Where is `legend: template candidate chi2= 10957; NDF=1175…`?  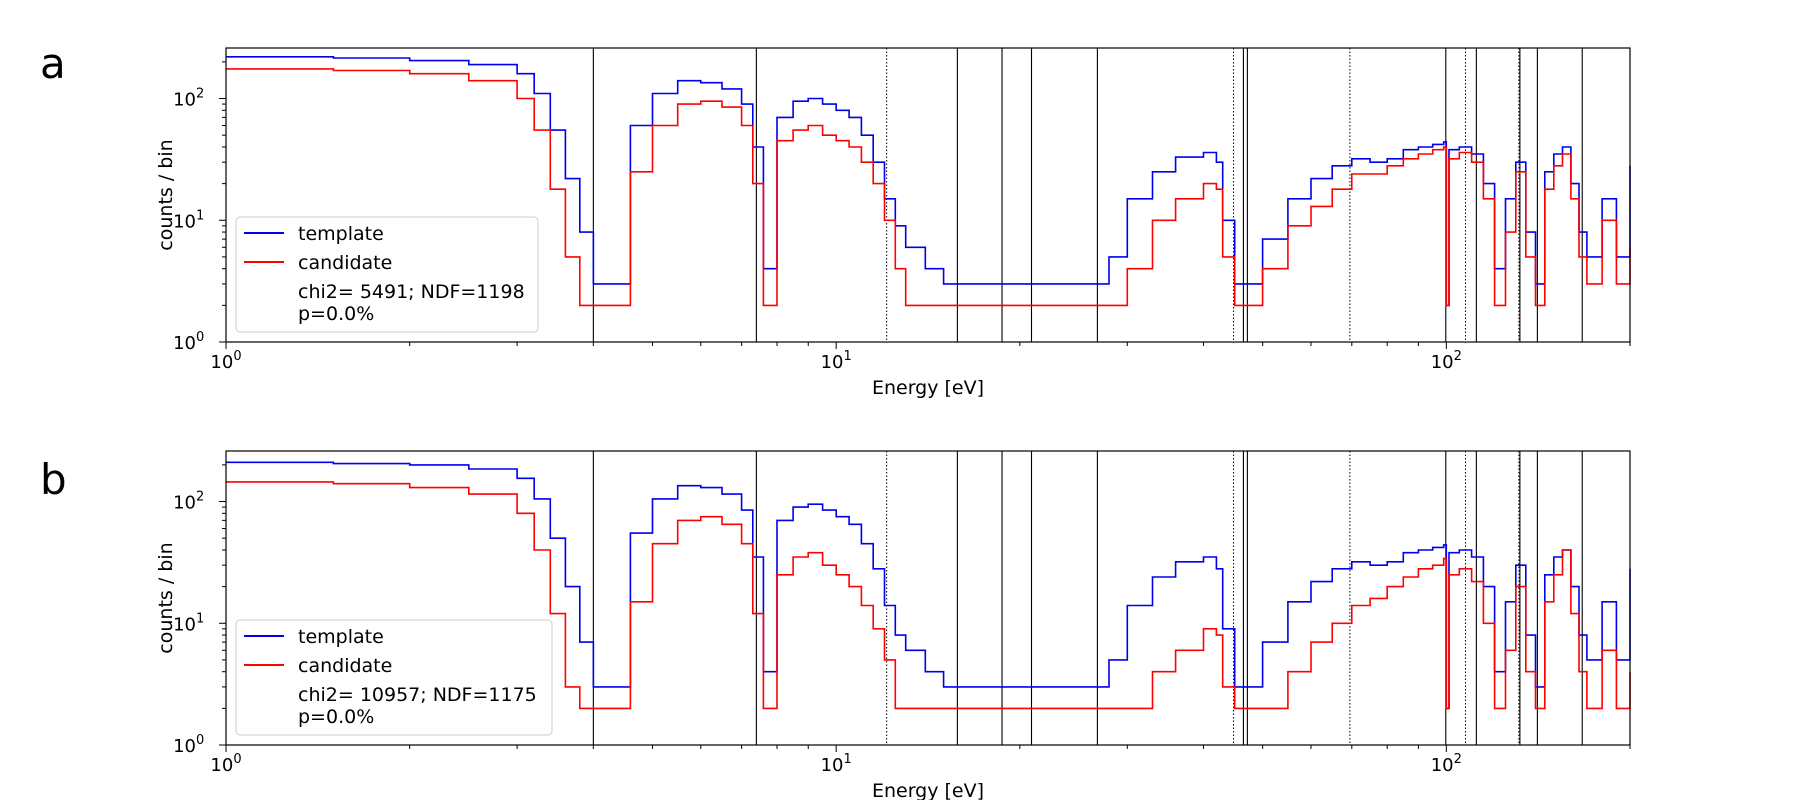
legend: template candidate chi2= 10957; NDF=1175… is located at coordinates (394, 677).